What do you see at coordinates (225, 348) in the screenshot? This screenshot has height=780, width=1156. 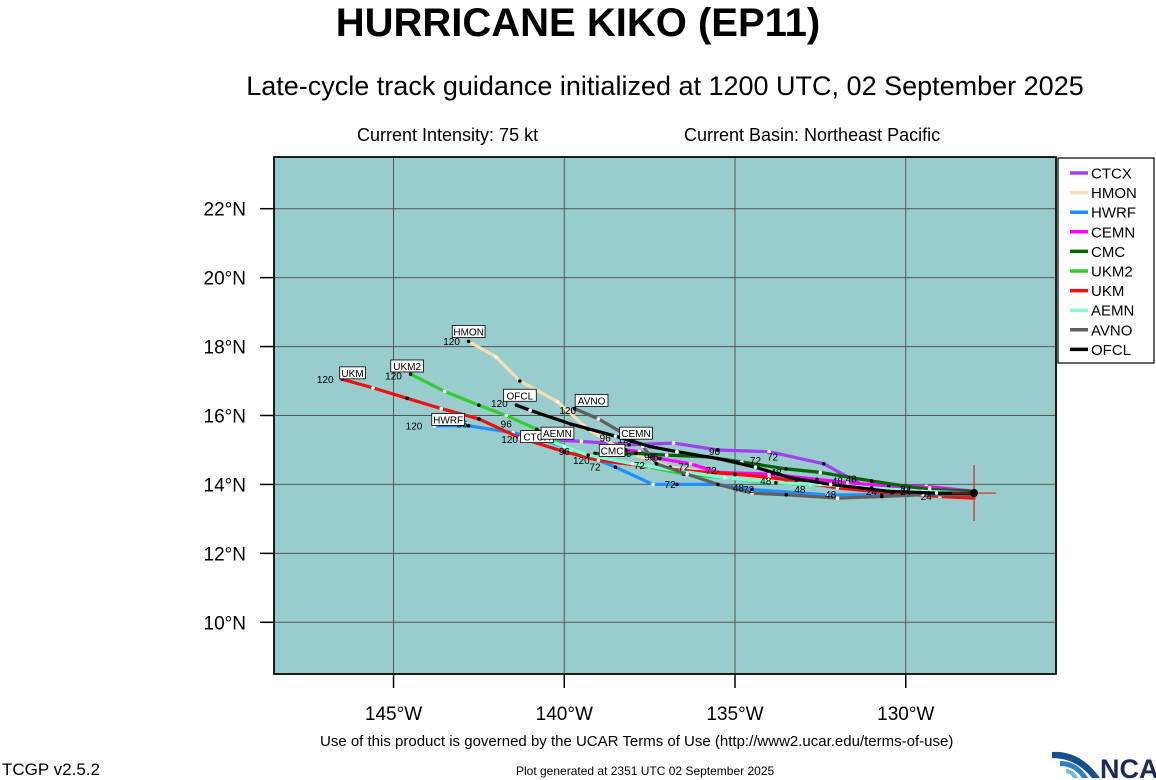 I see `y-tick-label: 18°N` at bounding box center [225, 348].